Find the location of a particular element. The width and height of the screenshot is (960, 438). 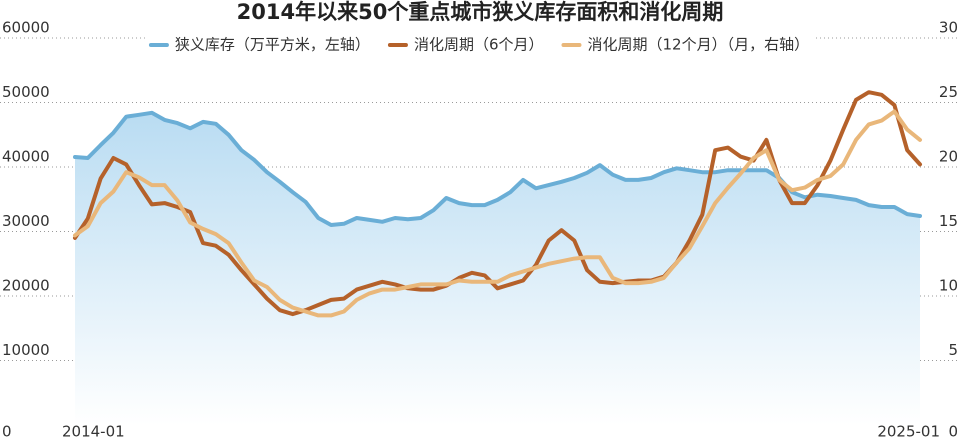

x-tick-label: 2025-01 is located at coordinates (908, 430).